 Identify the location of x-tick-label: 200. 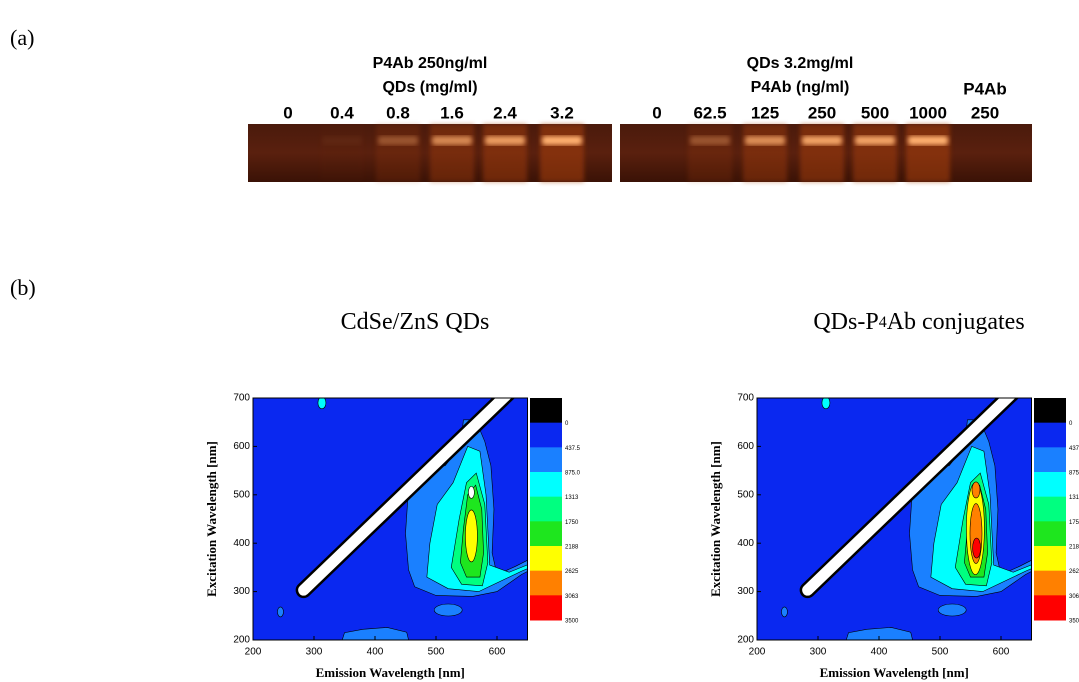
(757, 652).